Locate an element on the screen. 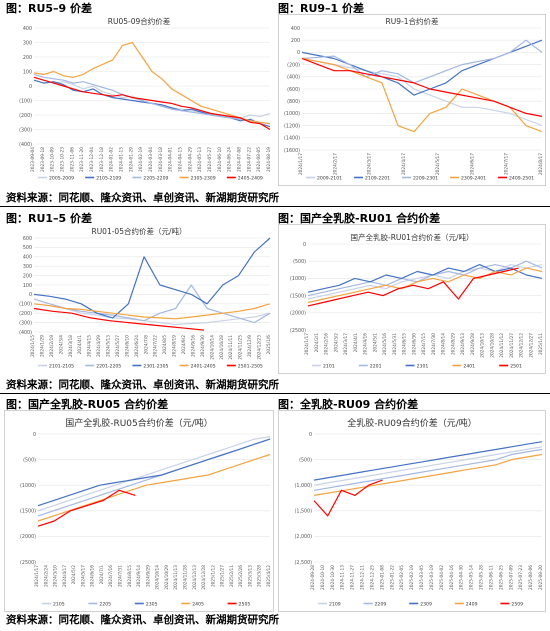 This screenshot has height=631, width=550. x-tick-label: 2024/9/29 is located at coordinates (148, 576).